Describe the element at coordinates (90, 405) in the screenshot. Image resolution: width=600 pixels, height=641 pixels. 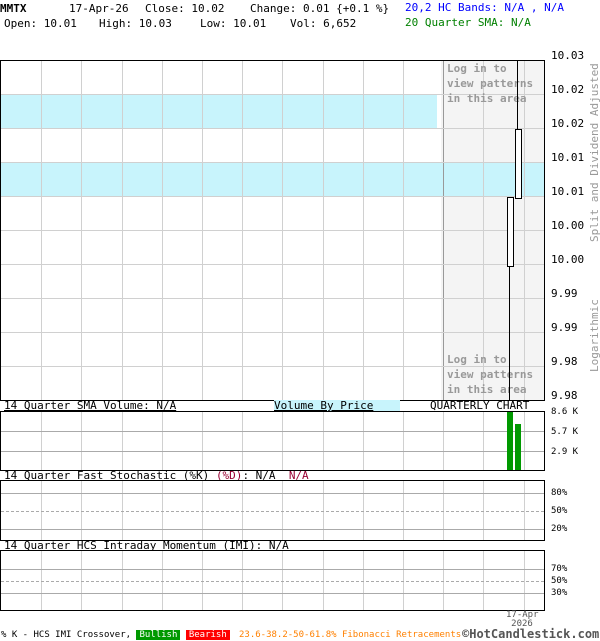
I see `volume-title: 14 Quarter SMA Volume: N/A` at that location.